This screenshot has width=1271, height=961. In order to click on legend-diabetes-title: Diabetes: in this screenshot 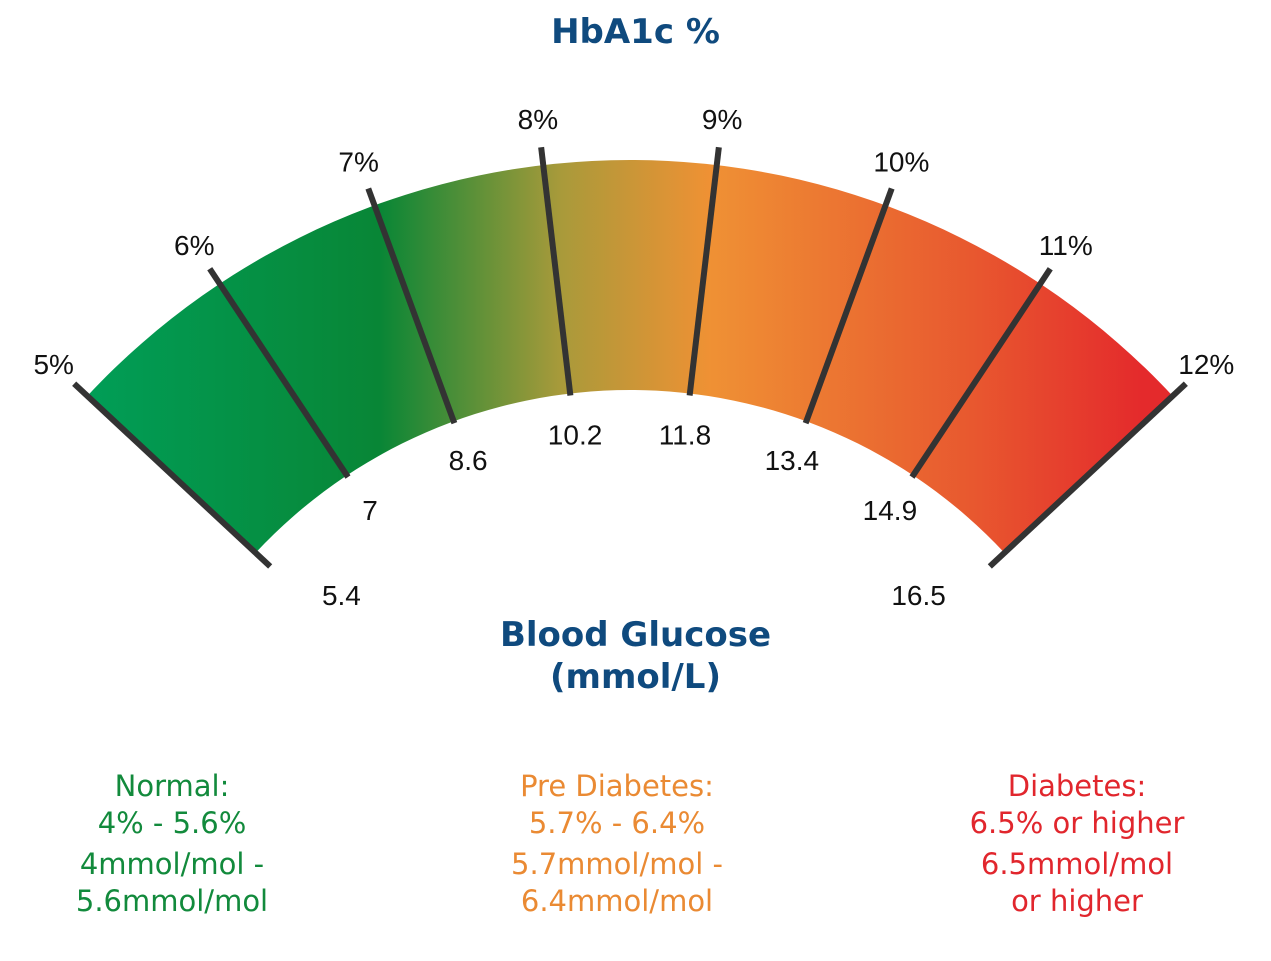, I will do `click(1077, 786)`.